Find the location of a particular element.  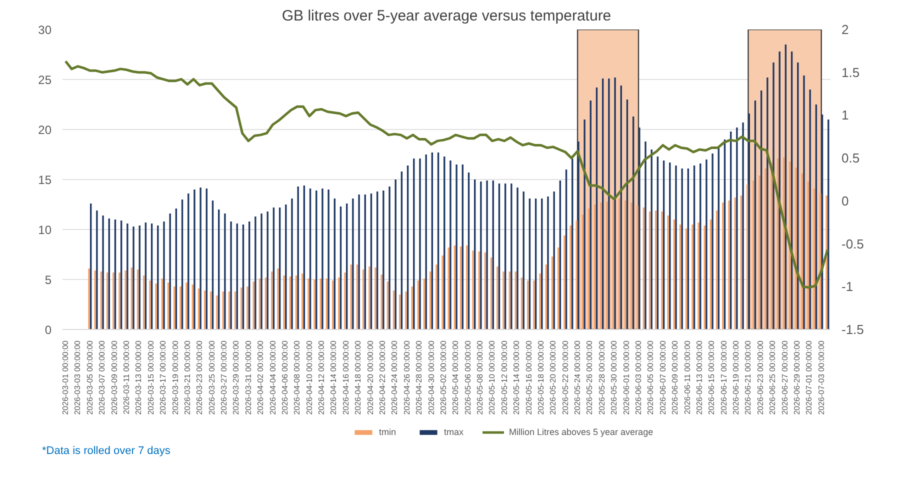

legend-label: tmax is located at coordinates (454, 432).